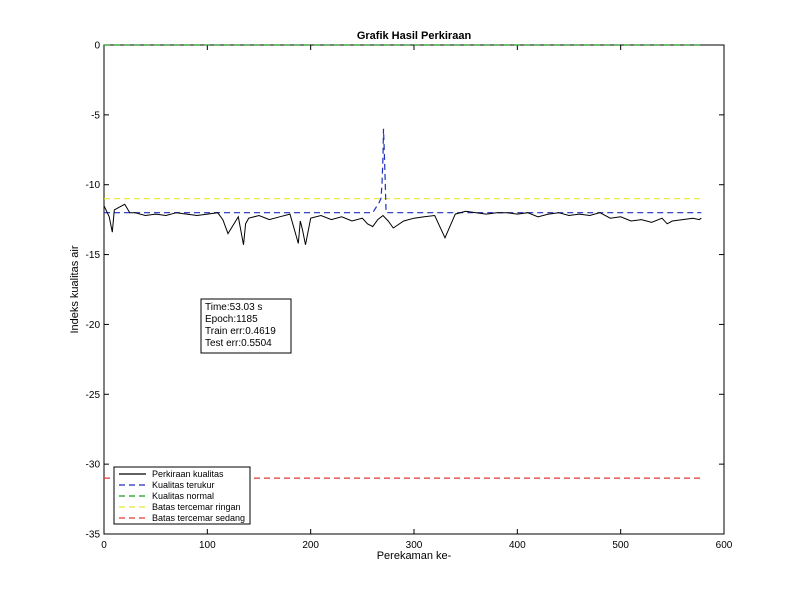  What do you see at coordinates (240, 331) in the screenshot?
I see `info-line: Train err:0.4619` at bounding box center [240, 331].